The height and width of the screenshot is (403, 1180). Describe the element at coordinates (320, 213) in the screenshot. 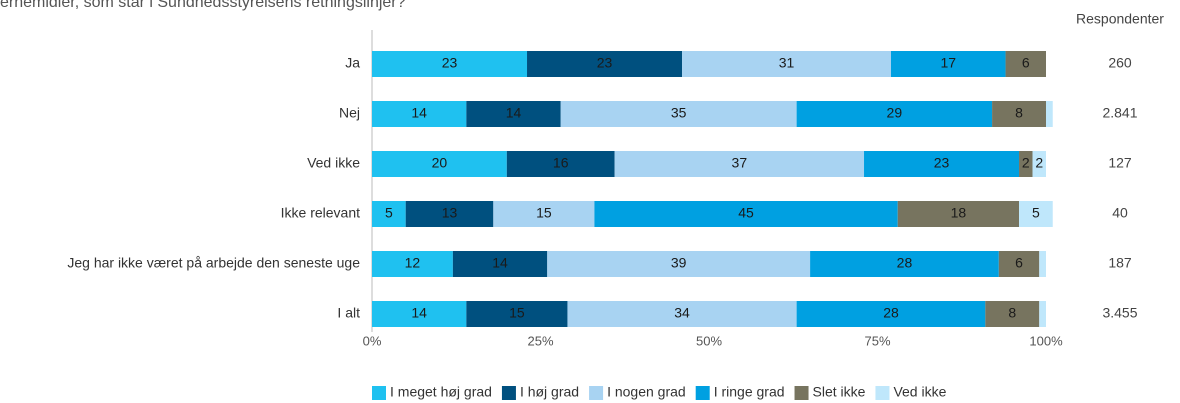

I see `category-label: Ikke relevant` at that location.